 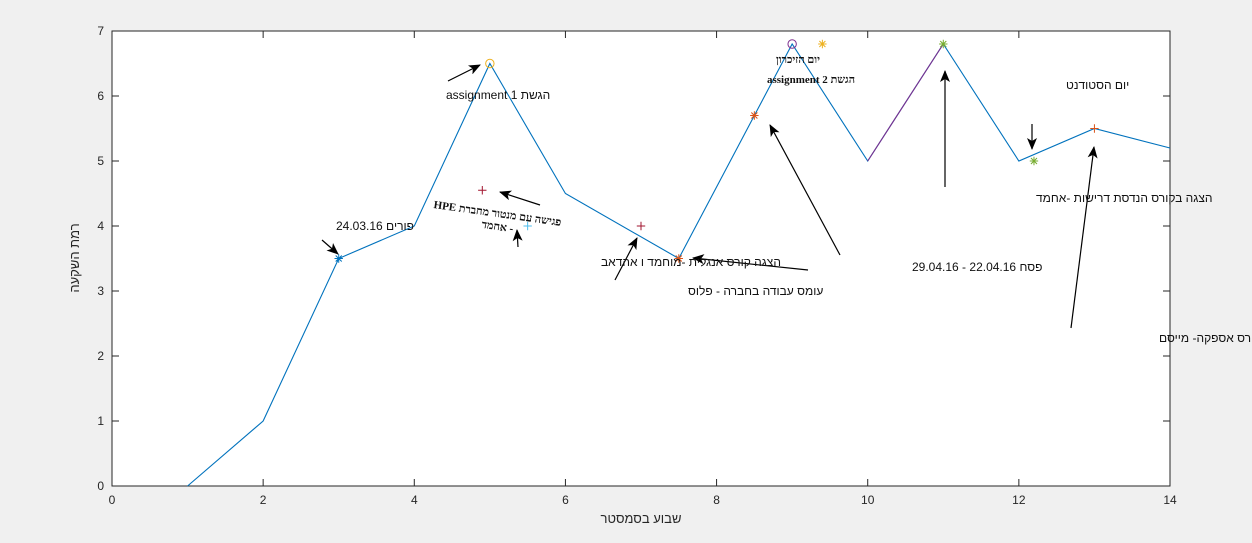 I want to click on annotation-label: יום הסטודנט, so click(x=1097, y=85).